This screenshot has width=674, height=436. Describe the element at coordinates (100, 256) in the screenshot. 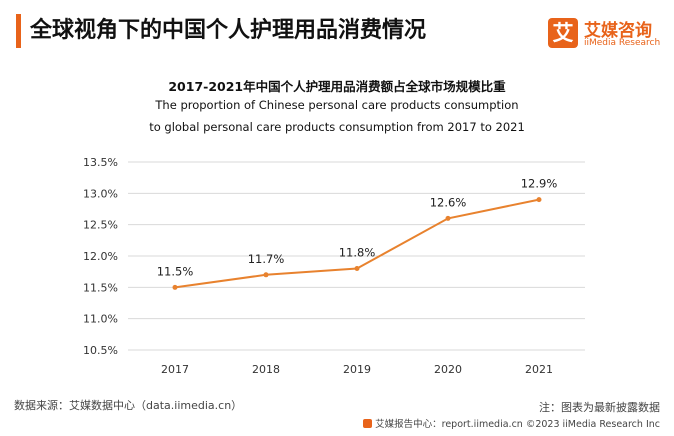

I see `y-tick-label: 12.0%` at that location.